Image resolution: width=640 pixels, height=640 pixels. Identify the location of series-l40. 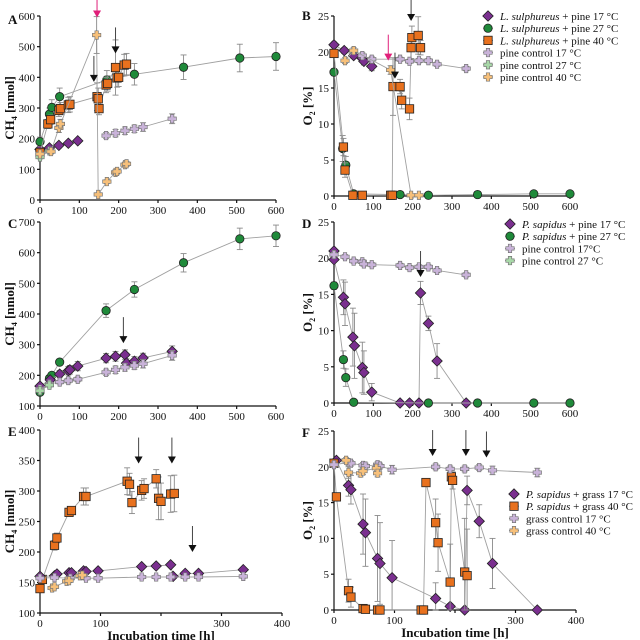
(107, 530).